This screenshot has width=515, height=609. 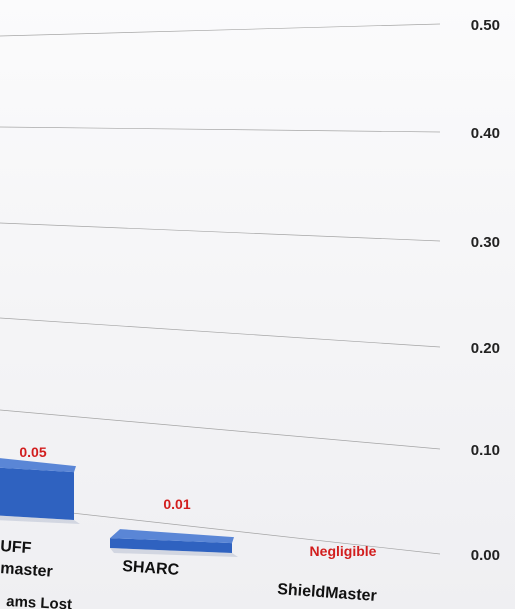 I want to click on category-label: ShieldMaster, so click(x=327, y=593).